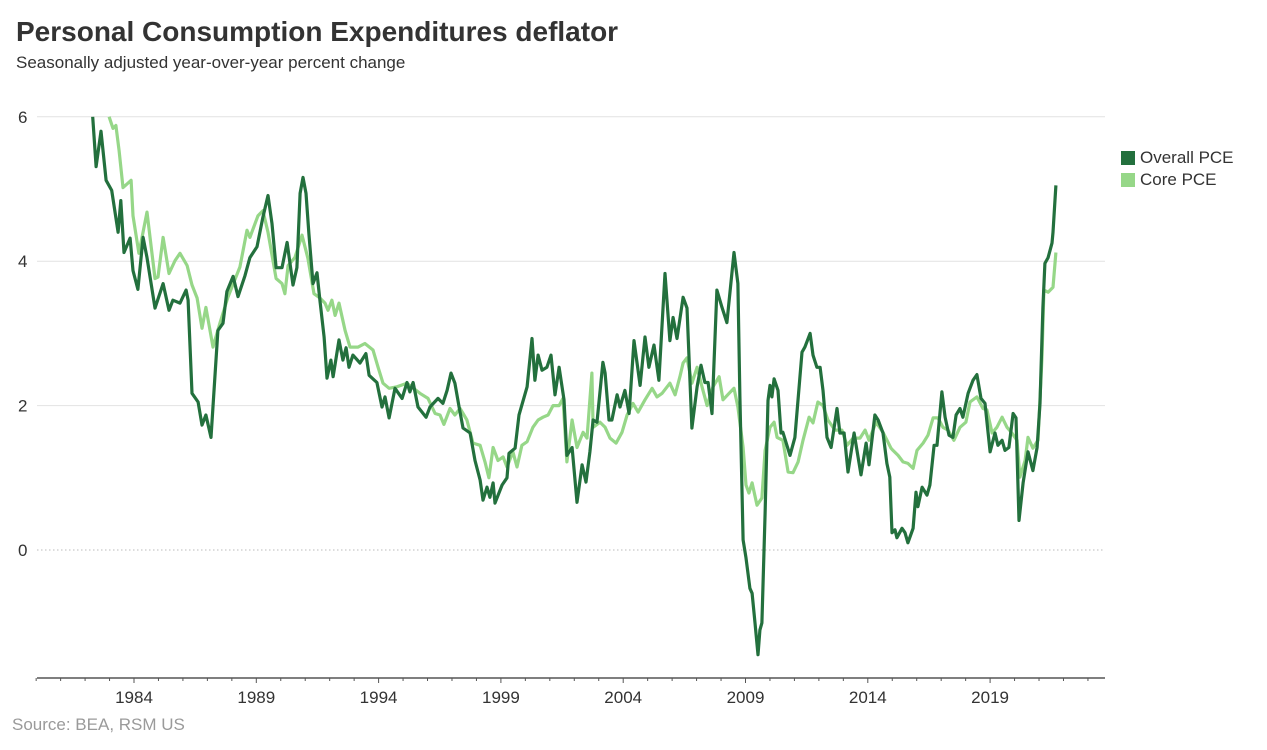  I want to click on x-tick-label: 2019, so click(990, 697).